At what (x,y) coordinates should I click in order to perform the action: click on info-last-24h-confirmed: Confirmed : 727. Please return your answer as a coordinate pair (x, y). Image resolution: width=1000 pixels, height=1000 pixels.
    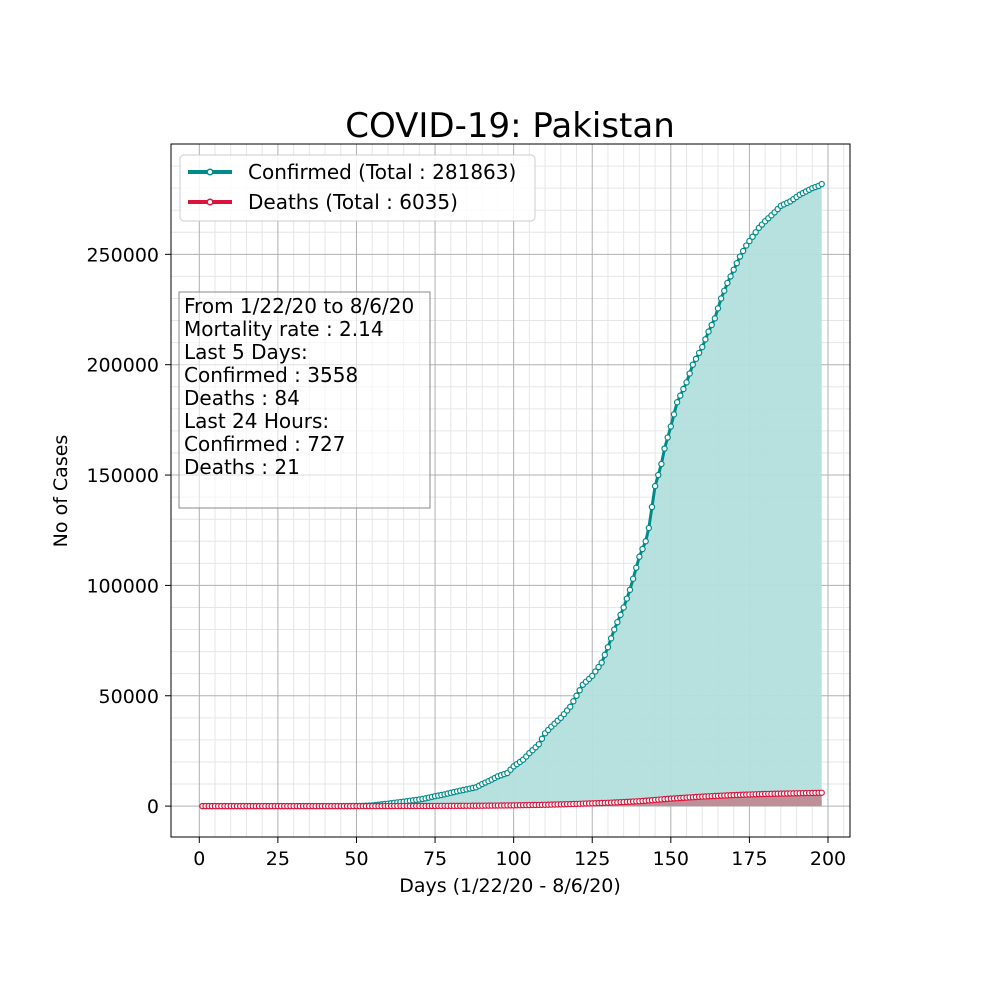
    Looking at the image, I should click on (264, 444).